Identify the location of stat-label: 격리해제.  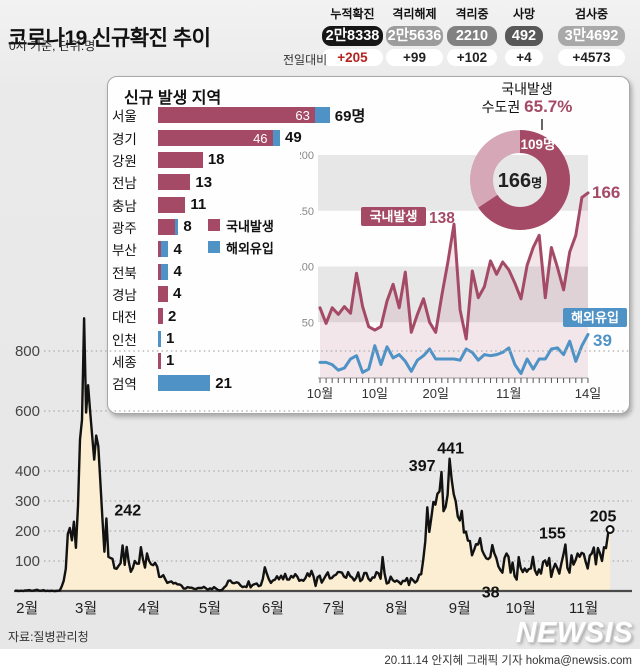
(414, 14).